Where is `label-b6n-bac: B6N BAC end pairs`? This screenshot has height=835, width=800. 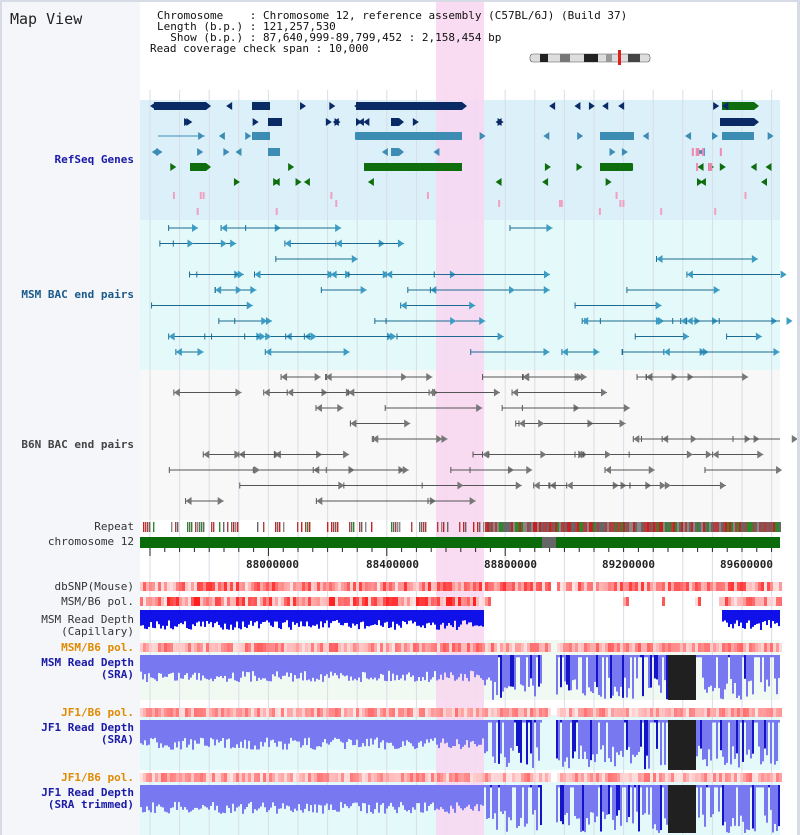
label-b6n-bac: B6N BAC end pairs is located at coordinates (77, 444).